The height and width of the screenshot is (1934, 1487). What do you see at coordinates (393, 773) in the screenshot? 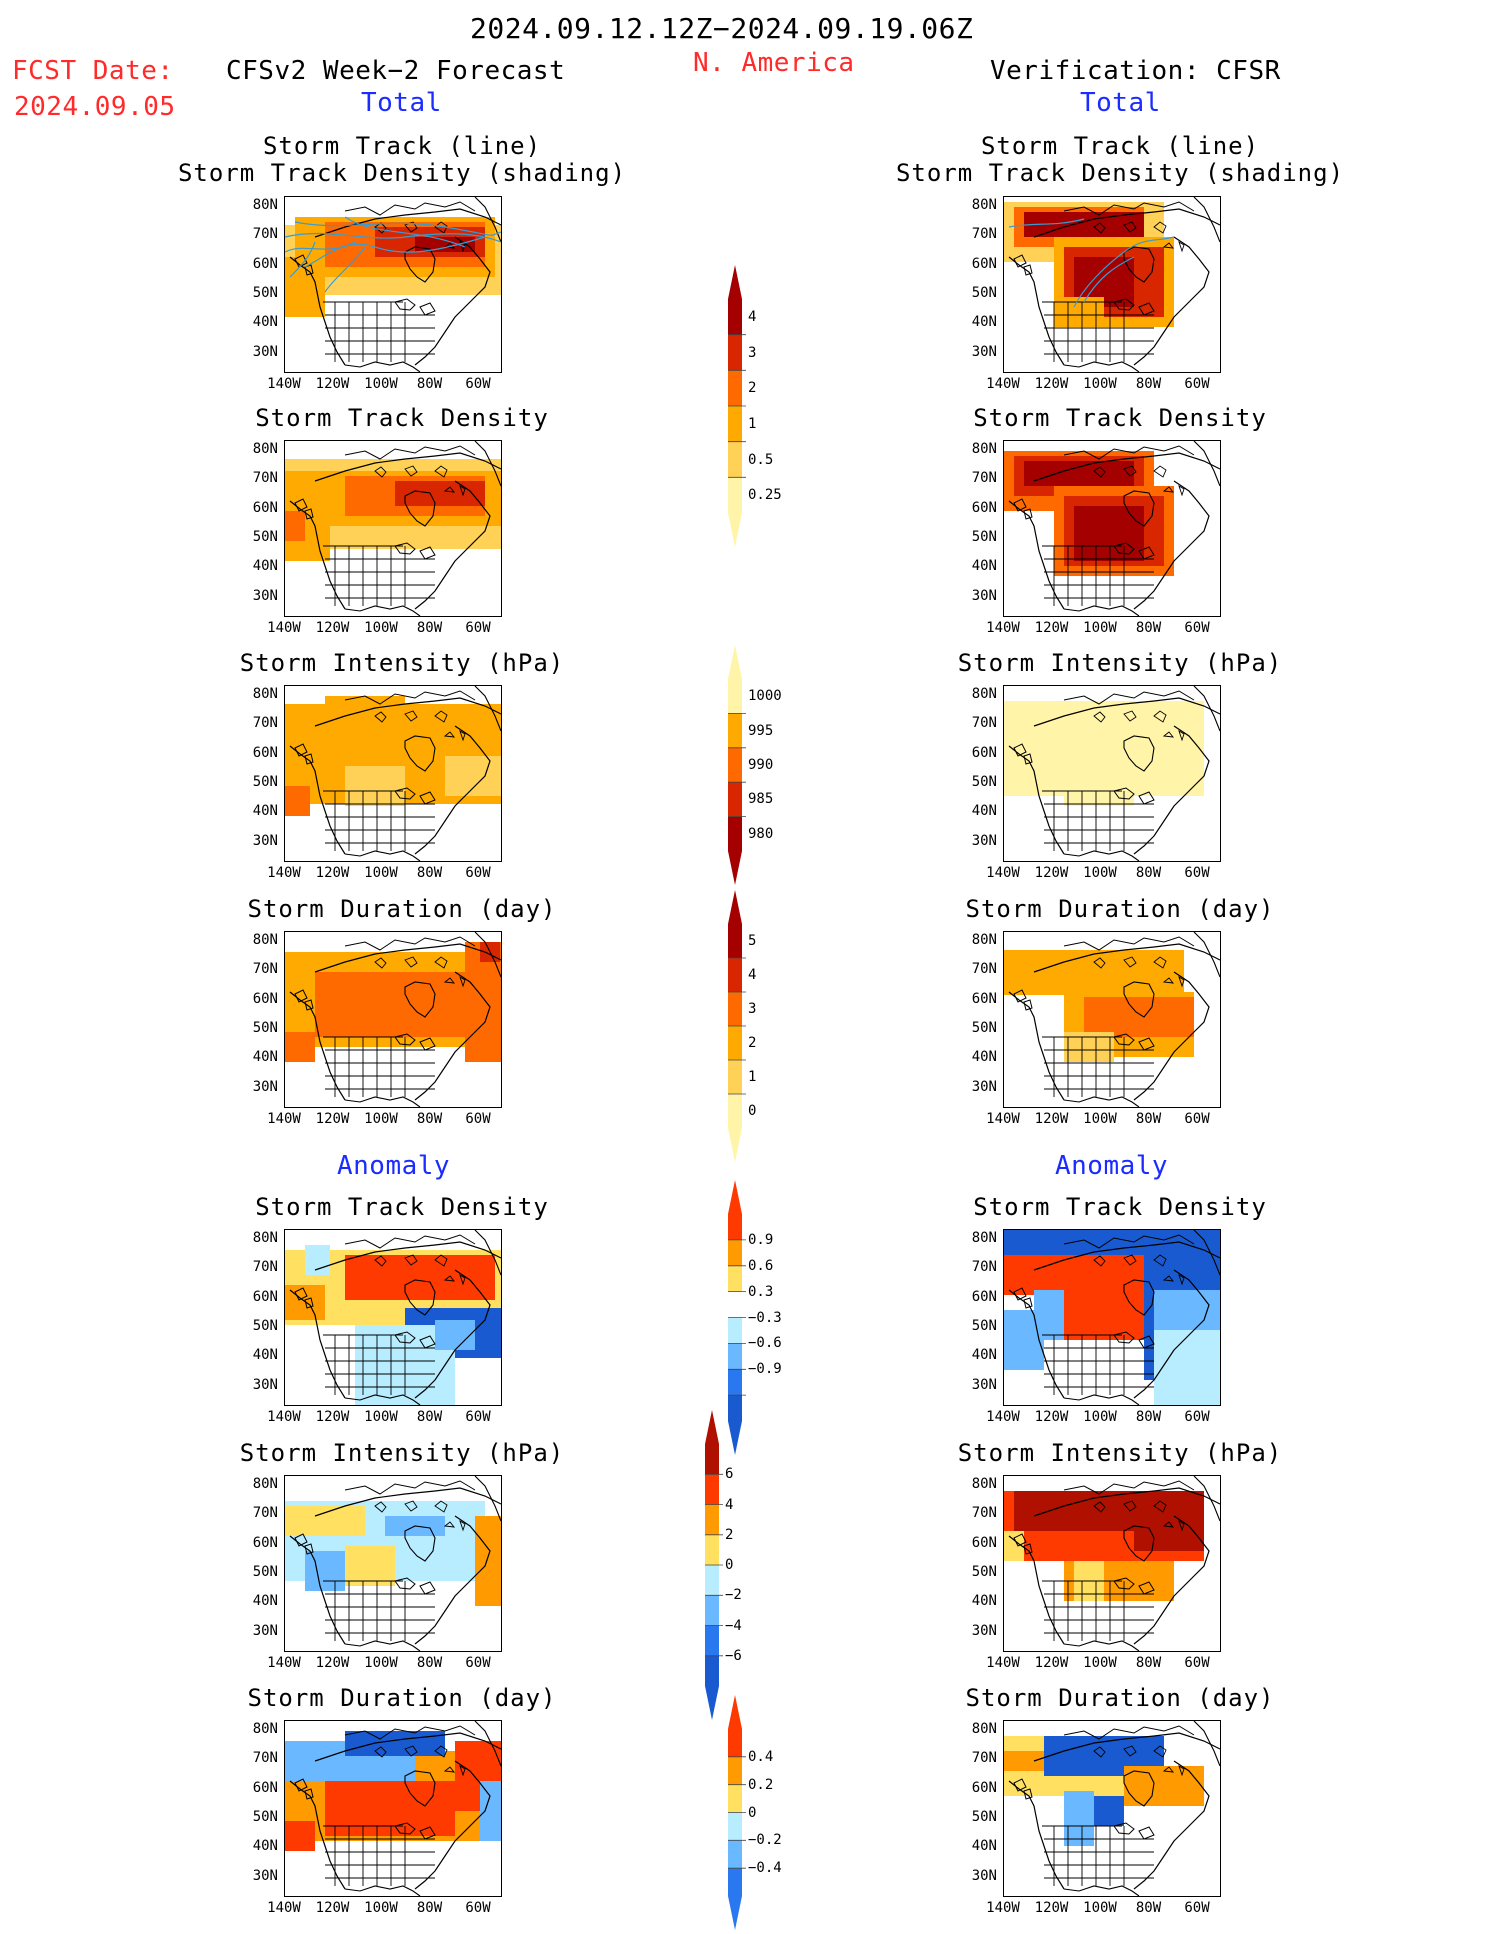
I see `forecast-intensity-map` at bounding box center [393, 773].